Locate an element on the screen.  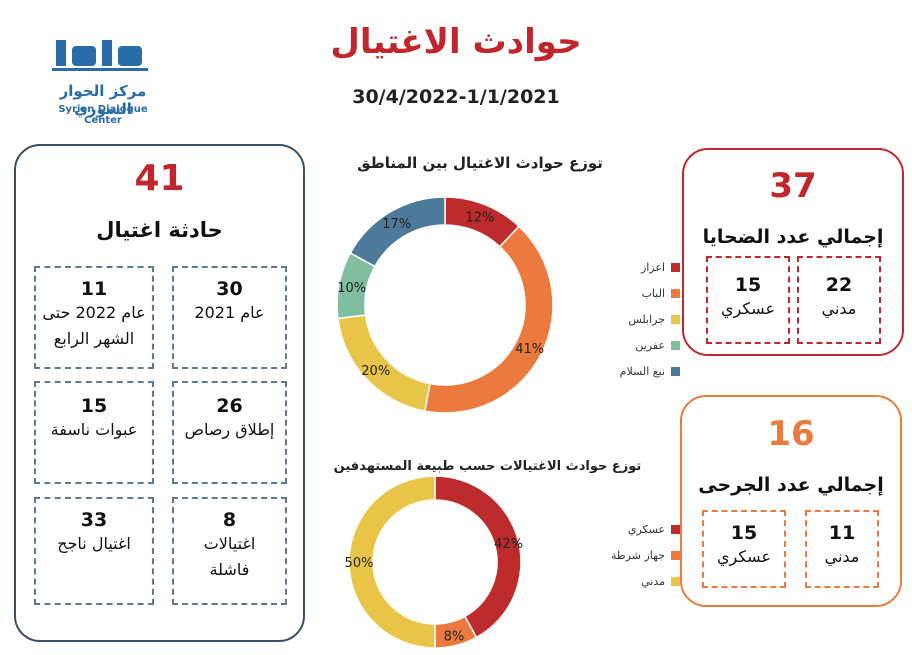
incidents-cell-failed: 8 اغتيالات فاشلة is located at coordinates (229, 551).